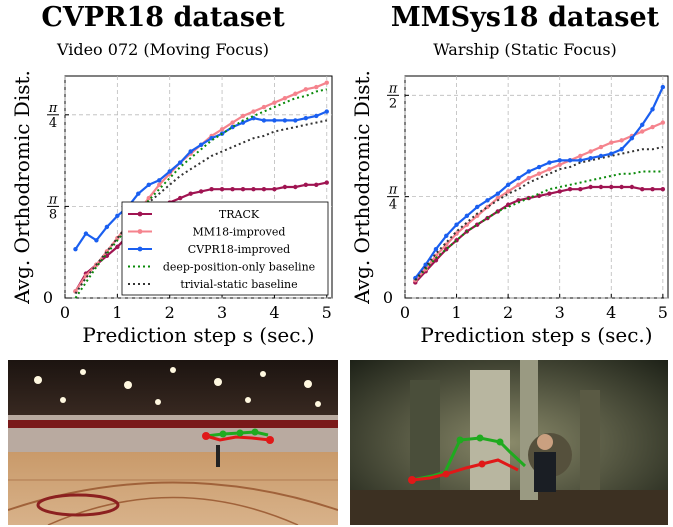  I want to click on x-tick-label: 5, so click(327, 312).